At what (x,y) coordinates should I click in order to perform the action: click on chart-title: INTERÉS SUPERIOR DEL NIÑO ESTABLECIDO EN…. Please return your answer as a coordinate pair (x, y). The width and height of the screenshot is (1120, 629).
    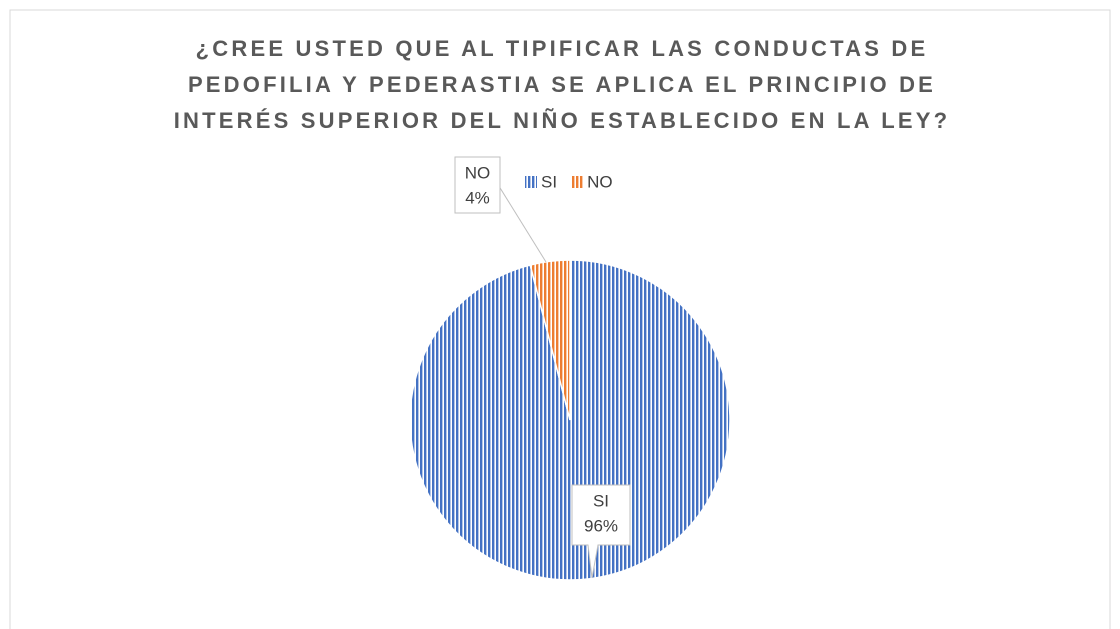
    Looking at the image, I should click on (562, 120).